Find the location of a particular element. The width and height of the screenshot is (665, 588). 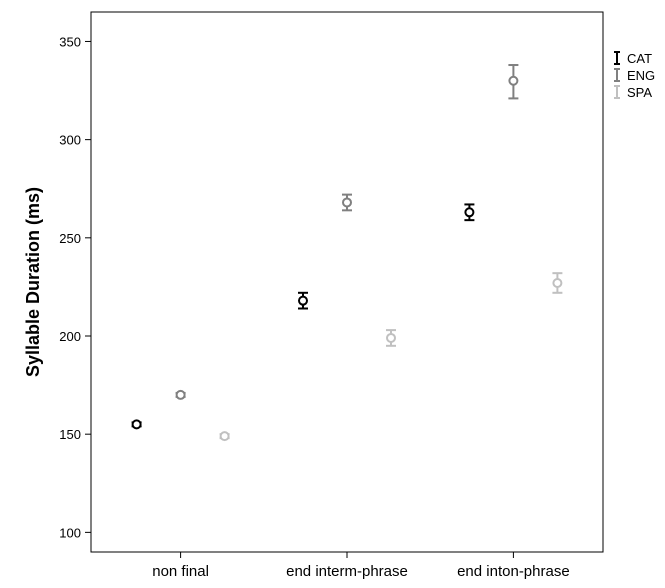

y-tick-label-100: 100 is located at coordinates (70, 532).